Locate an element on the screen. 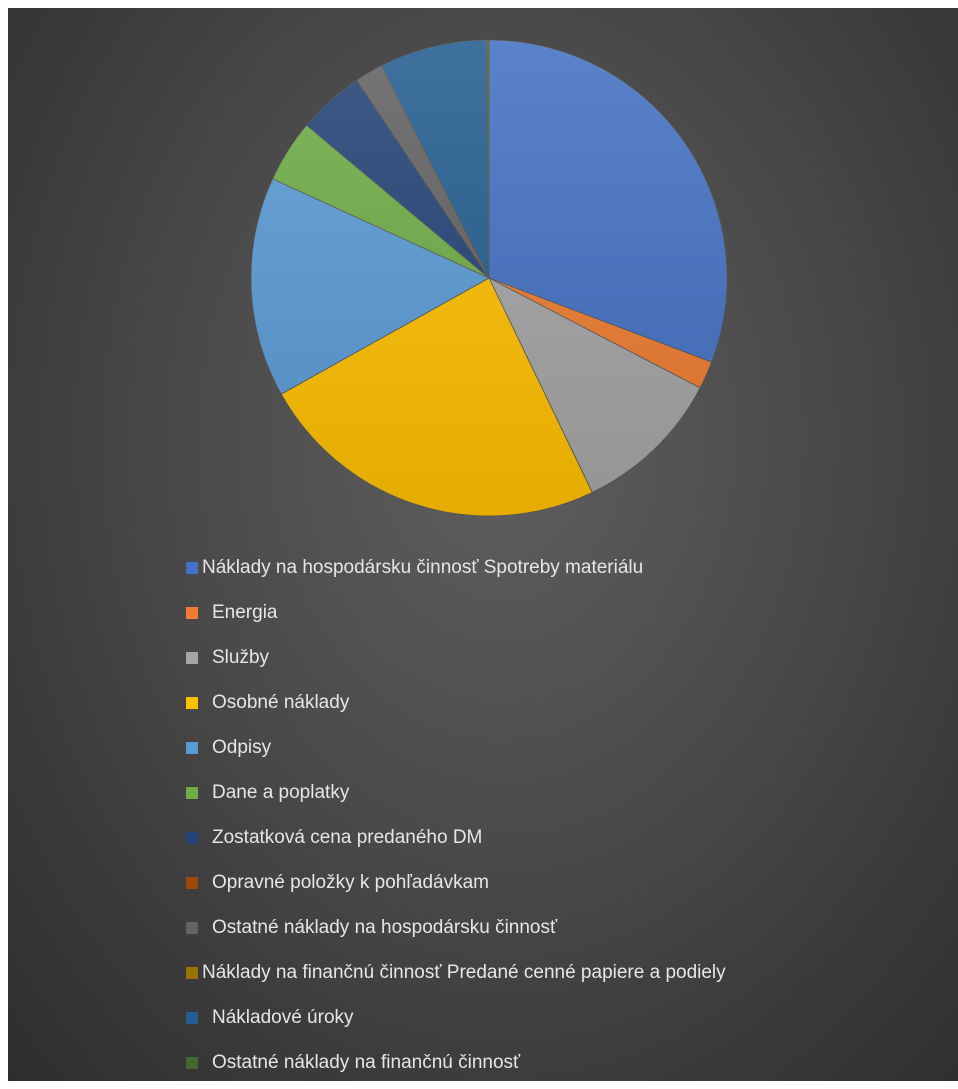 This screenshot has width=958, height=1089. legend-item-ostatne-financne: Ostatné náklady na finančnú činnosť is located at coordinates (353, 1063).